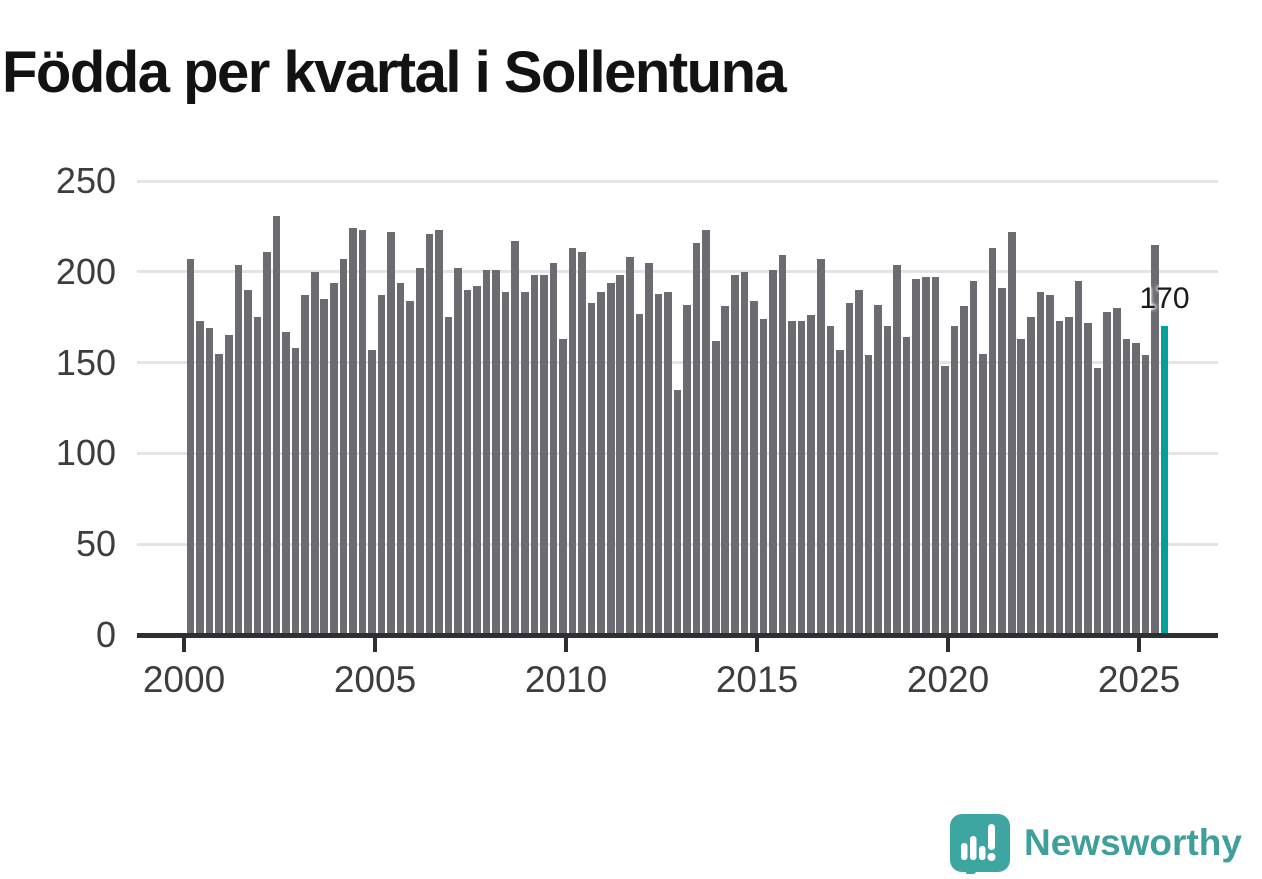 The height and width of the screenshot is (879, 1262). Describe the element at coordinates (1164, 480) in the screenshot. I see `highlighted-bar` at that location.